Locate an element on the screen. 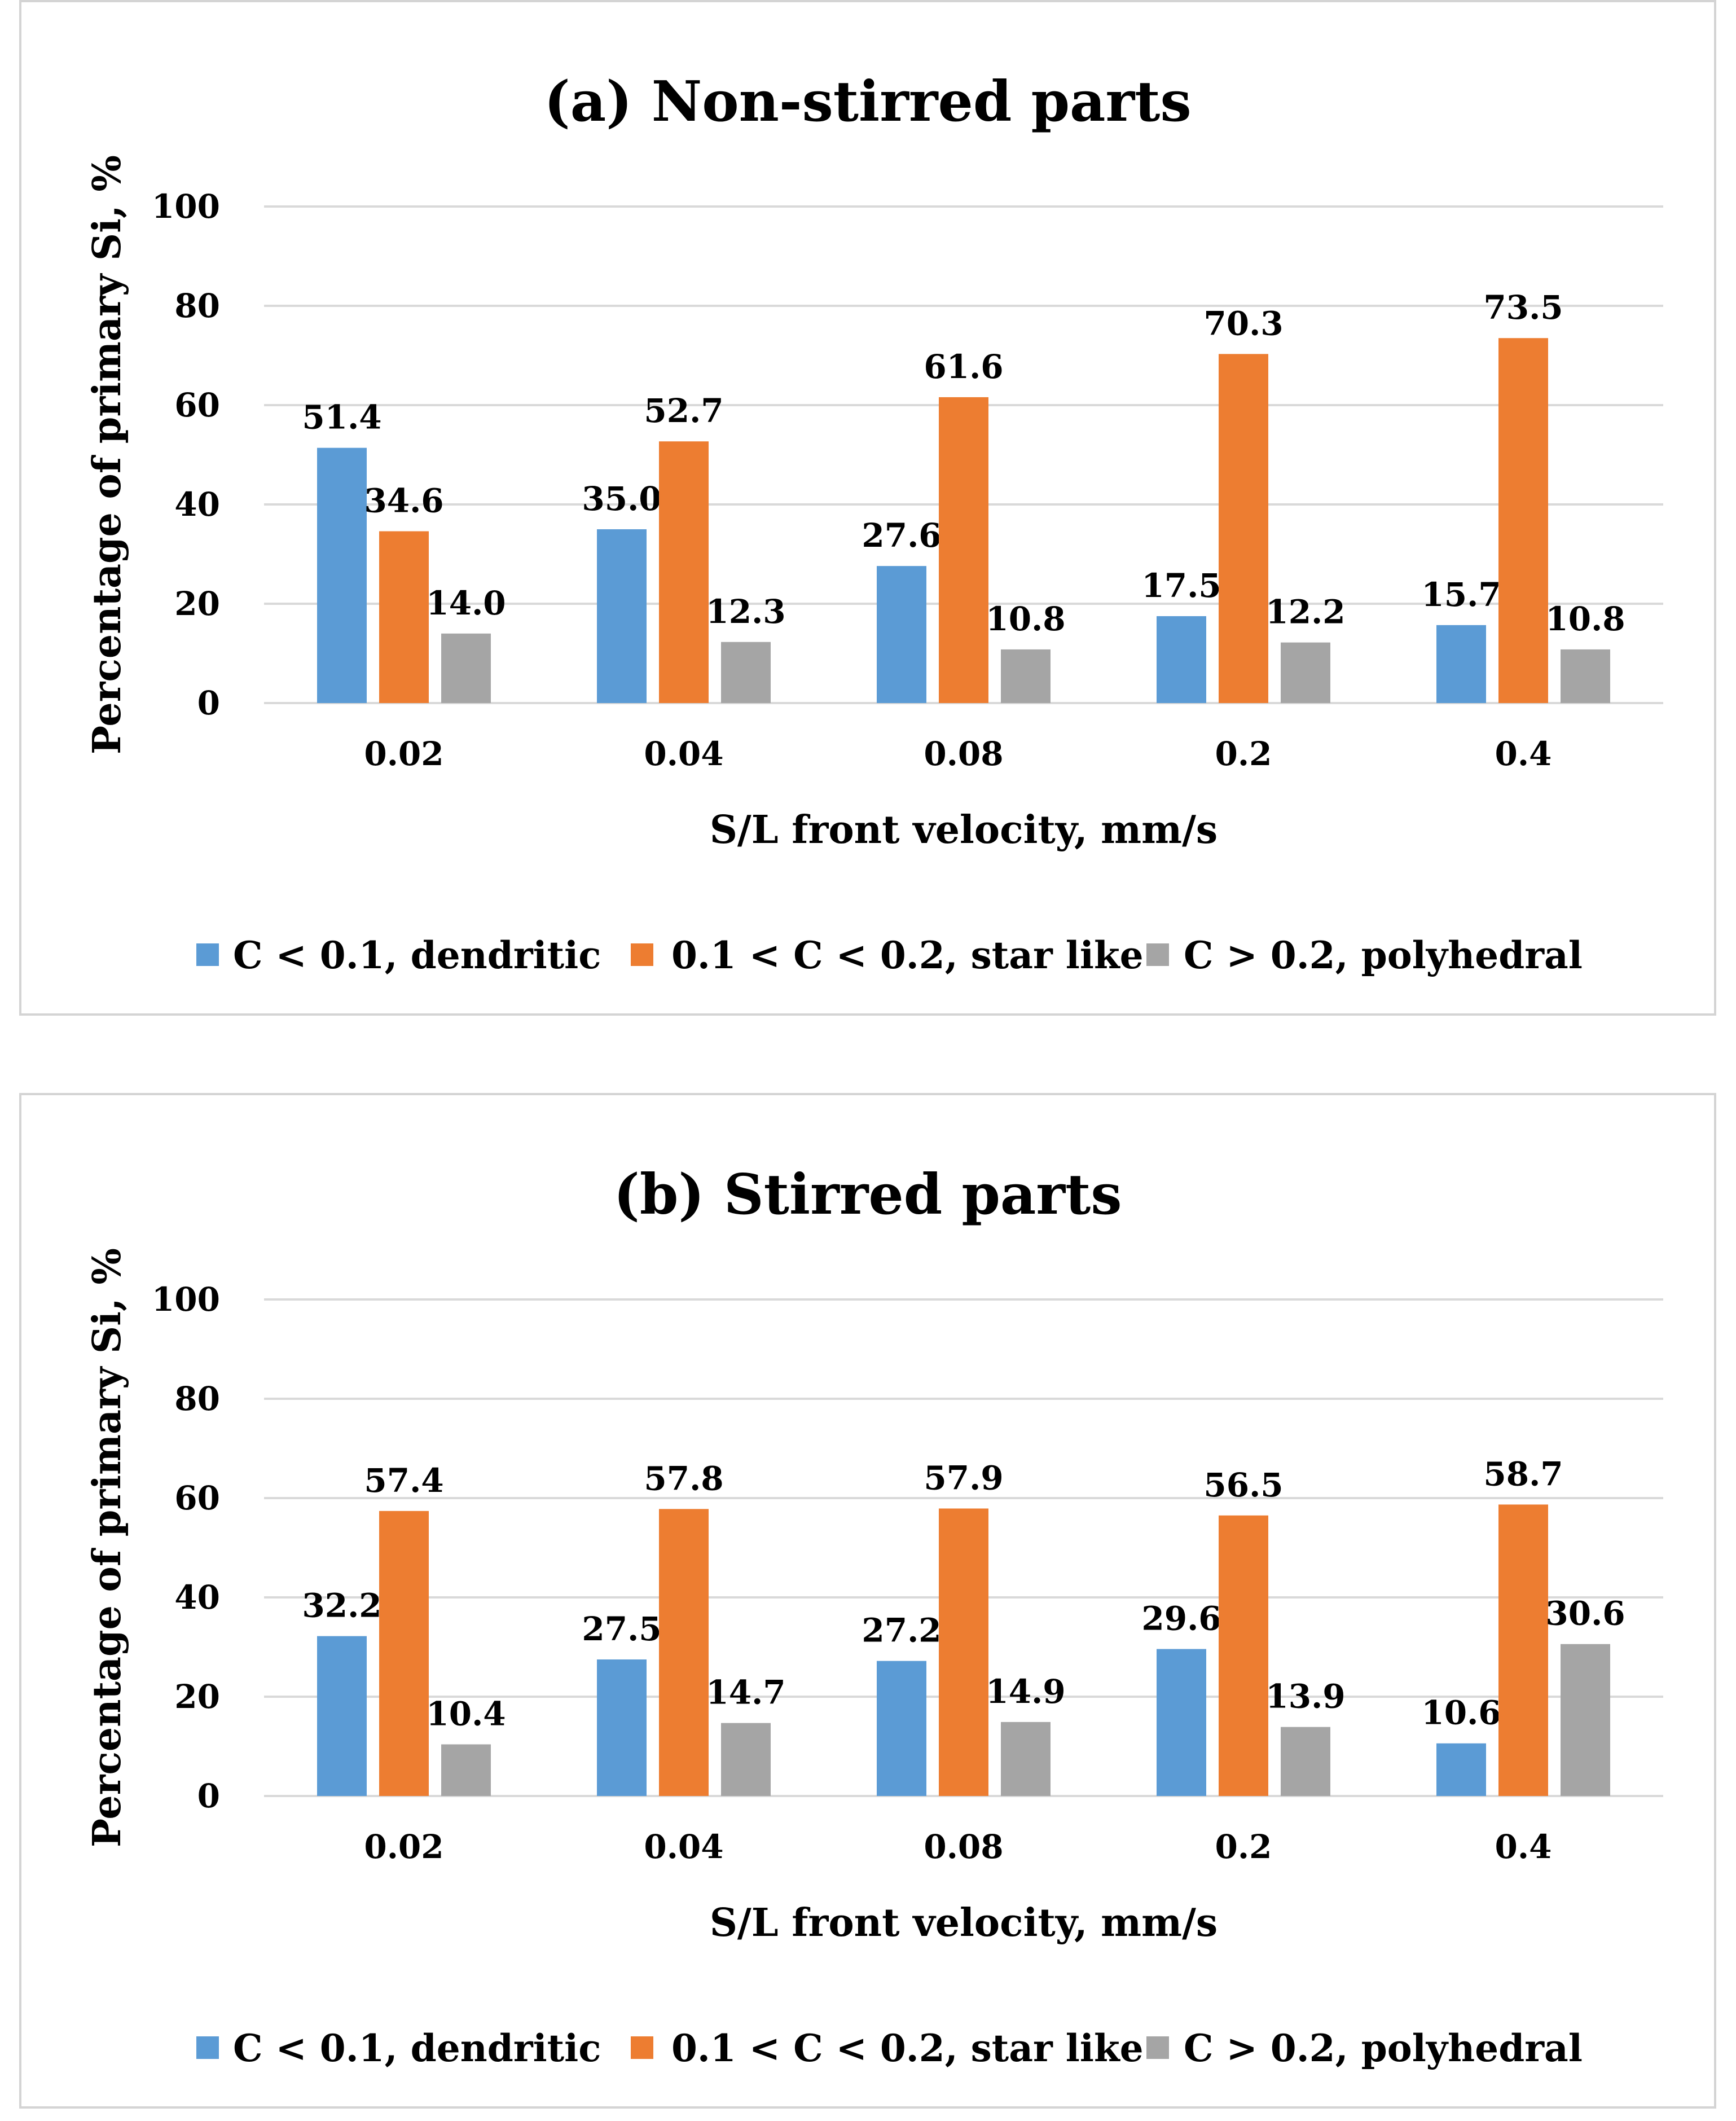 Image resolution: width=1736 pixels, height=2121 pixels. data-label: 35.0 is located at coordinates (622, 499).